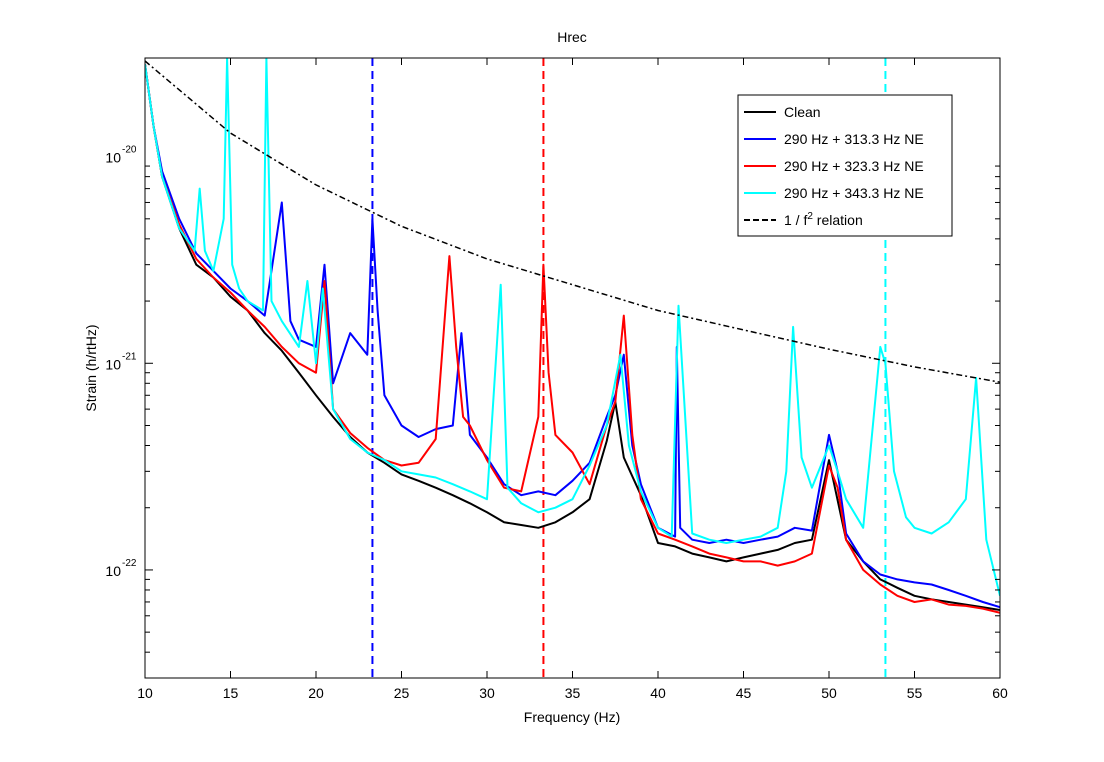  Describe the element at coordinates (129, 150) in the screenshot. I see `y-tick-exponent: -20` at that location.